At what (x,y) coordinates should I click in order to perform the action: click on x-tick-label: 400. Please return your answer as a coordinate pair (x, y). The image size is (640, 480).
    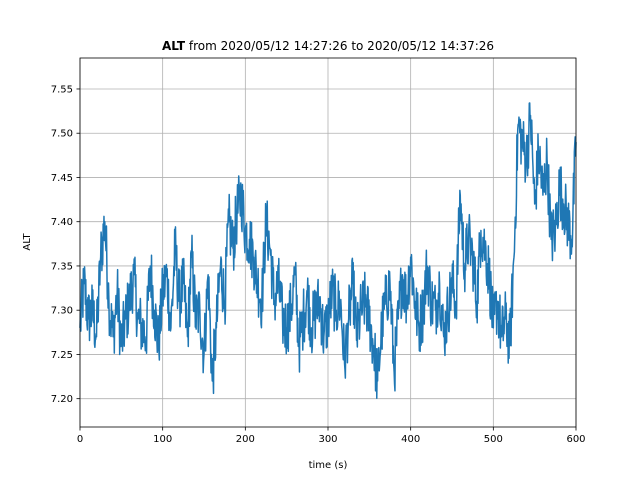
    Looking at the image, I should click on (410, 439).